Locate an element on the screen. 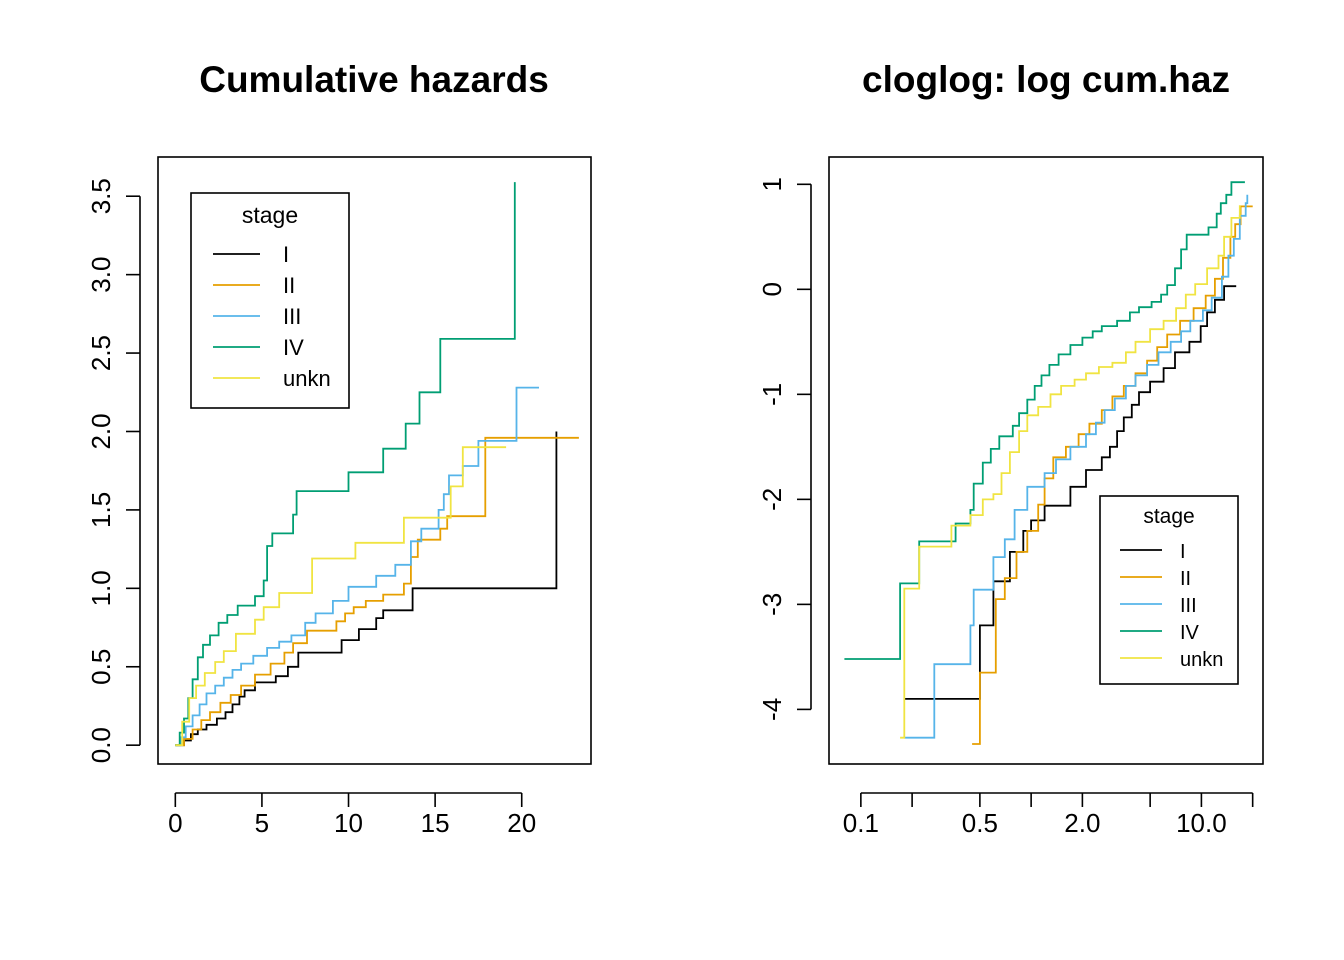  left-x-tick-label: 10 is located at coordinates (348, 823).